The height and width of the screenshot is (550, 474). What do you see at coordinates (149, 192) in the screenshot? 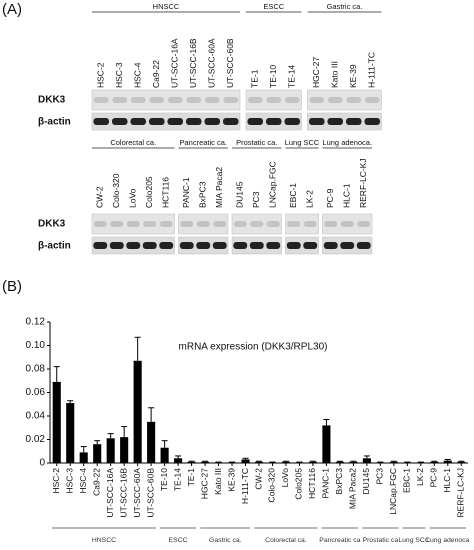
I see `lane-label: Colo205` at bounding box center [149, 192].